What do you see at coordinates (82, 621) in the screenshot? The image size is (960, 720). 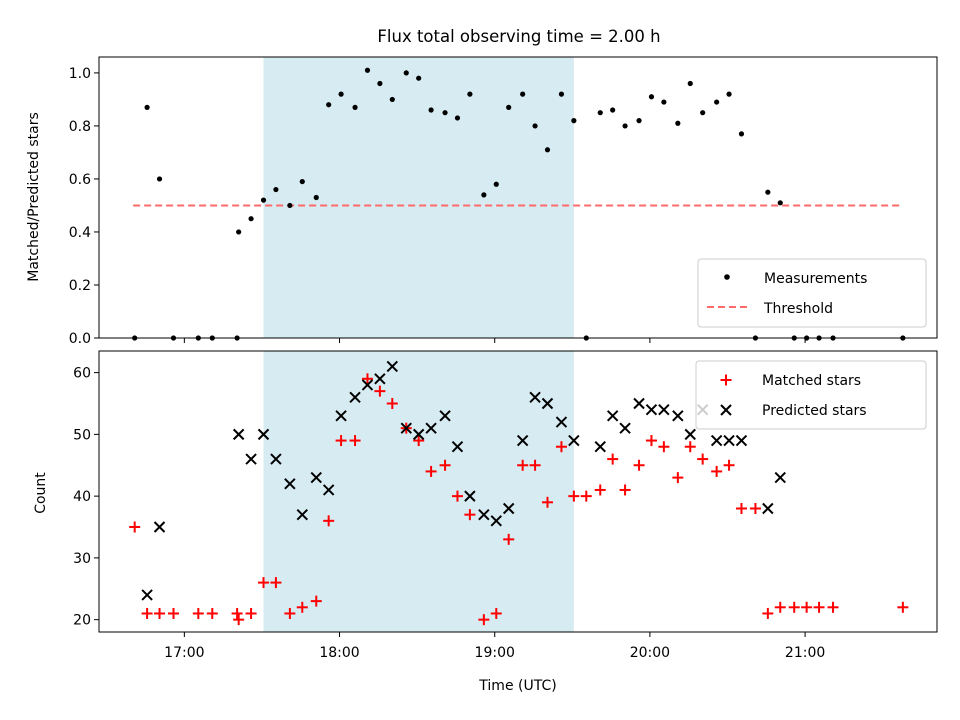 I see `y-tick-label: 20` at bounding box center [82, 621].